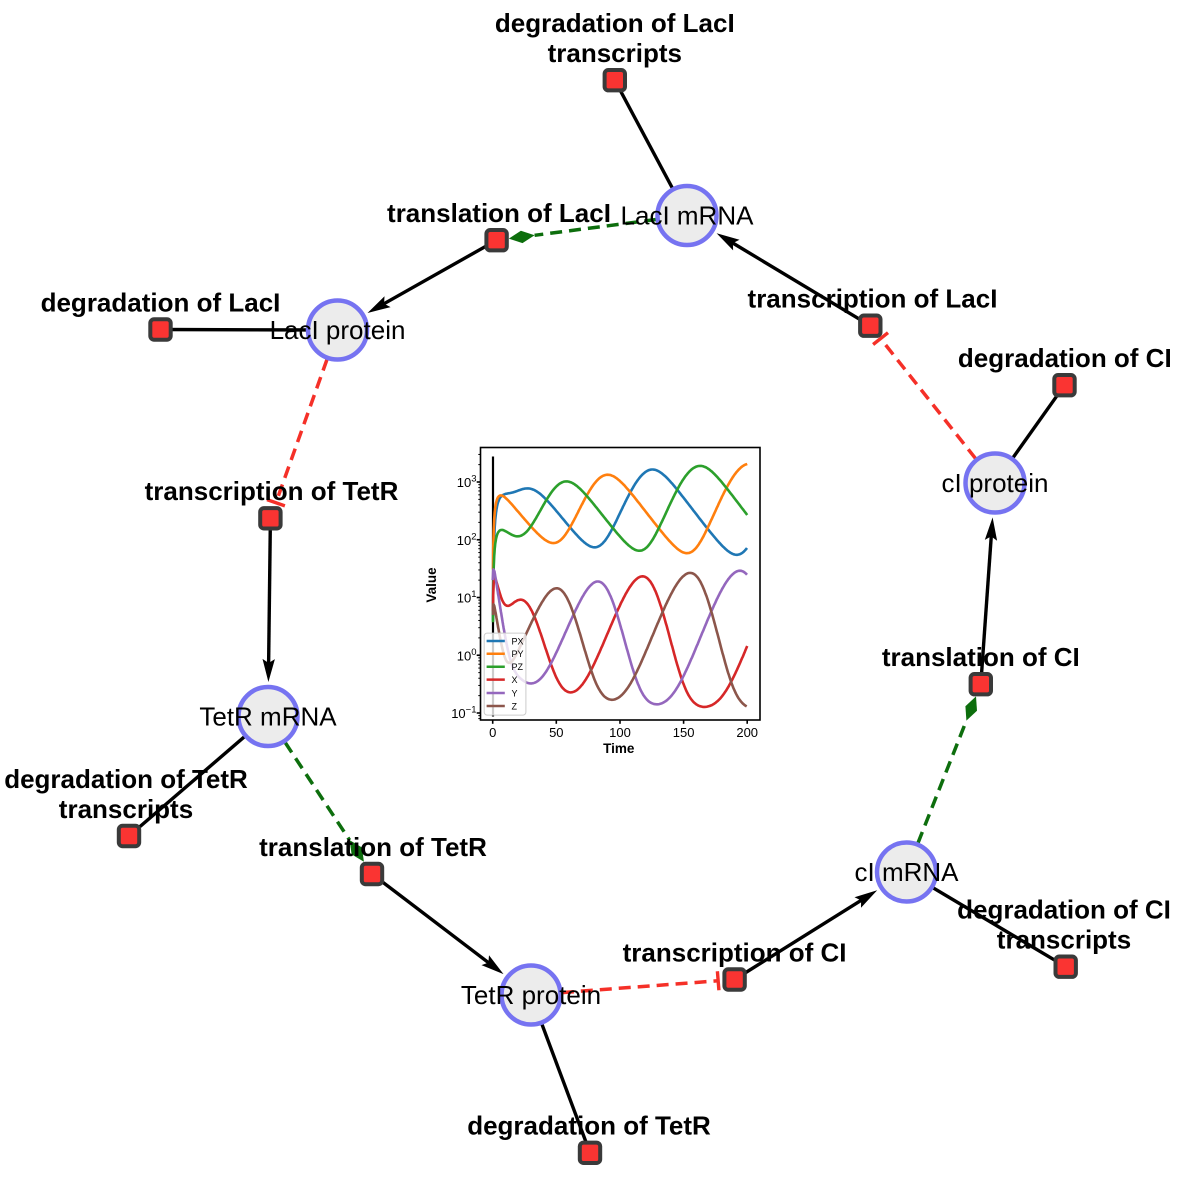 Image resolution: width=1189 pixels, height=1200 pixels. Describe the element at coordinates (272, 491) in the screenshot. I see `svg-text: transcription of TetR` at that location.